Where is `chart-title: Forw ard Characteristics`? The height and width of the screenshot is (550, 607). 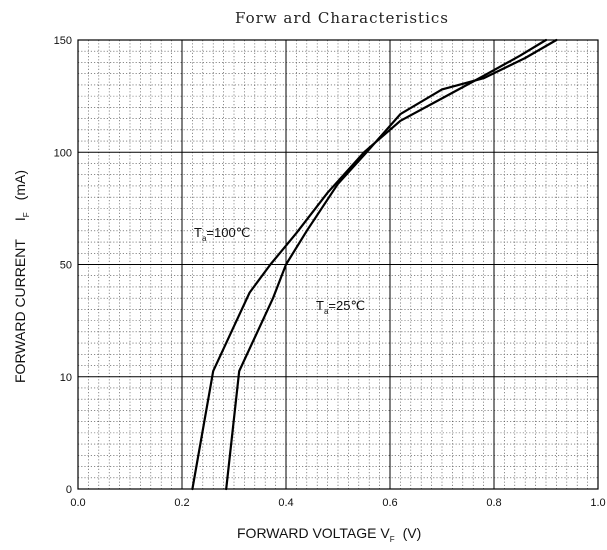 chart-title: Forw ard Characteristics is located at coordinates (342, 18).